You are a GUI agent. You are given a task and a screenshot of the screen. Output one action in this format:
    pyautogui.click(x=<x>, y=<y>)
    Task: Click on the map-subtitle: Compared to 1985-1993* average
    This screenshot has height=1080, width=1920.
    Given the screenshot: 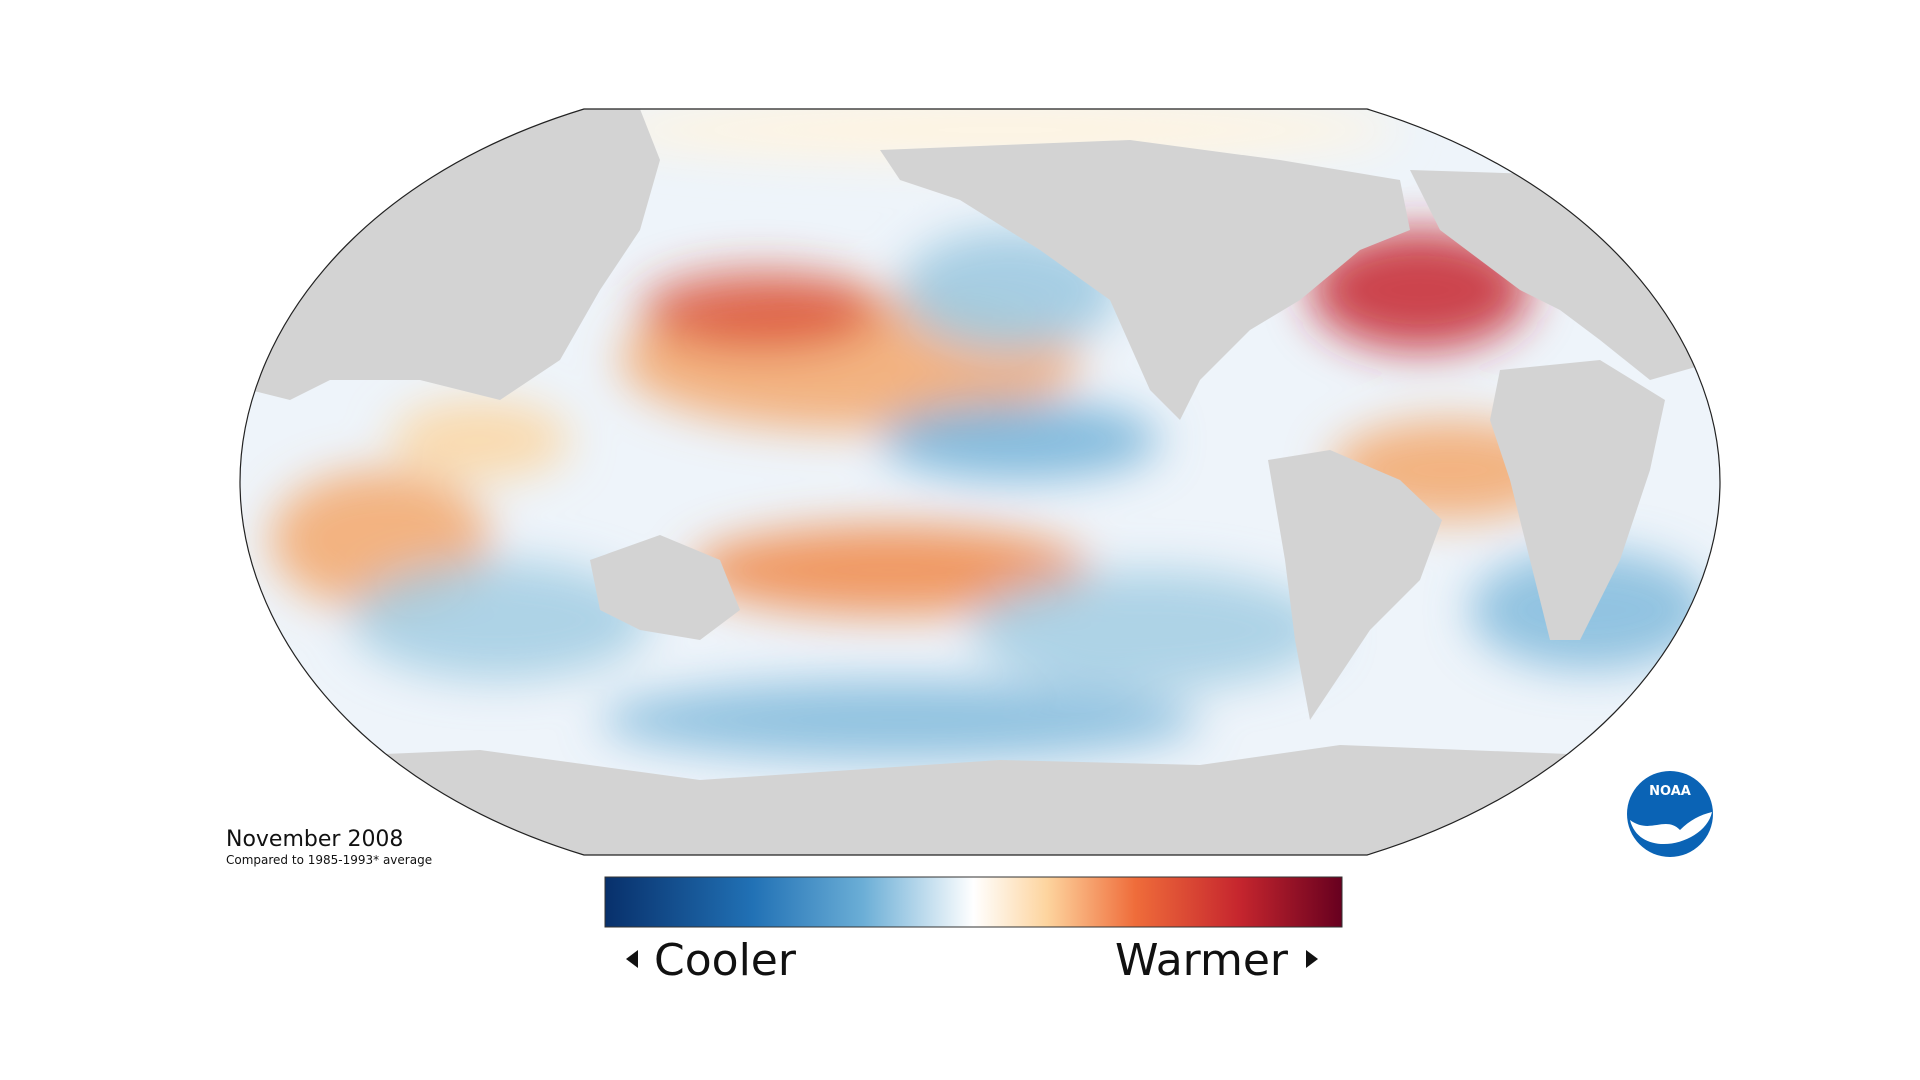 What is the action you would take?
    pyautogui.click(x=329, y=860)
    